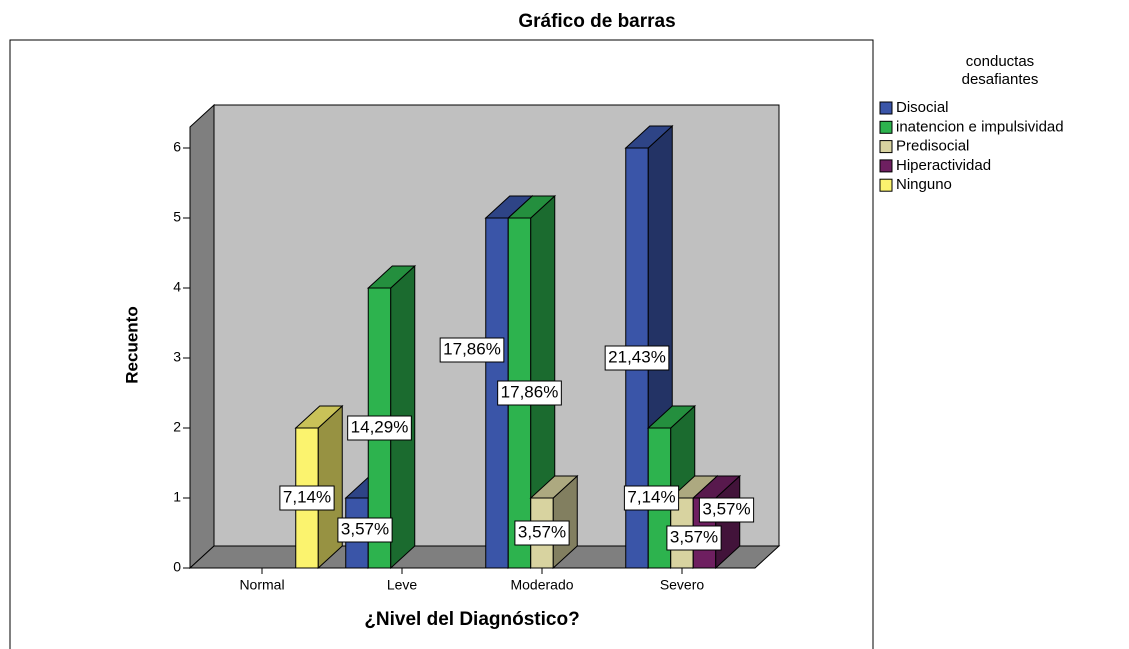  Describe the element at coordinates (922, 107) in the screenshot. I see `legend-label: Disocial` at that location.